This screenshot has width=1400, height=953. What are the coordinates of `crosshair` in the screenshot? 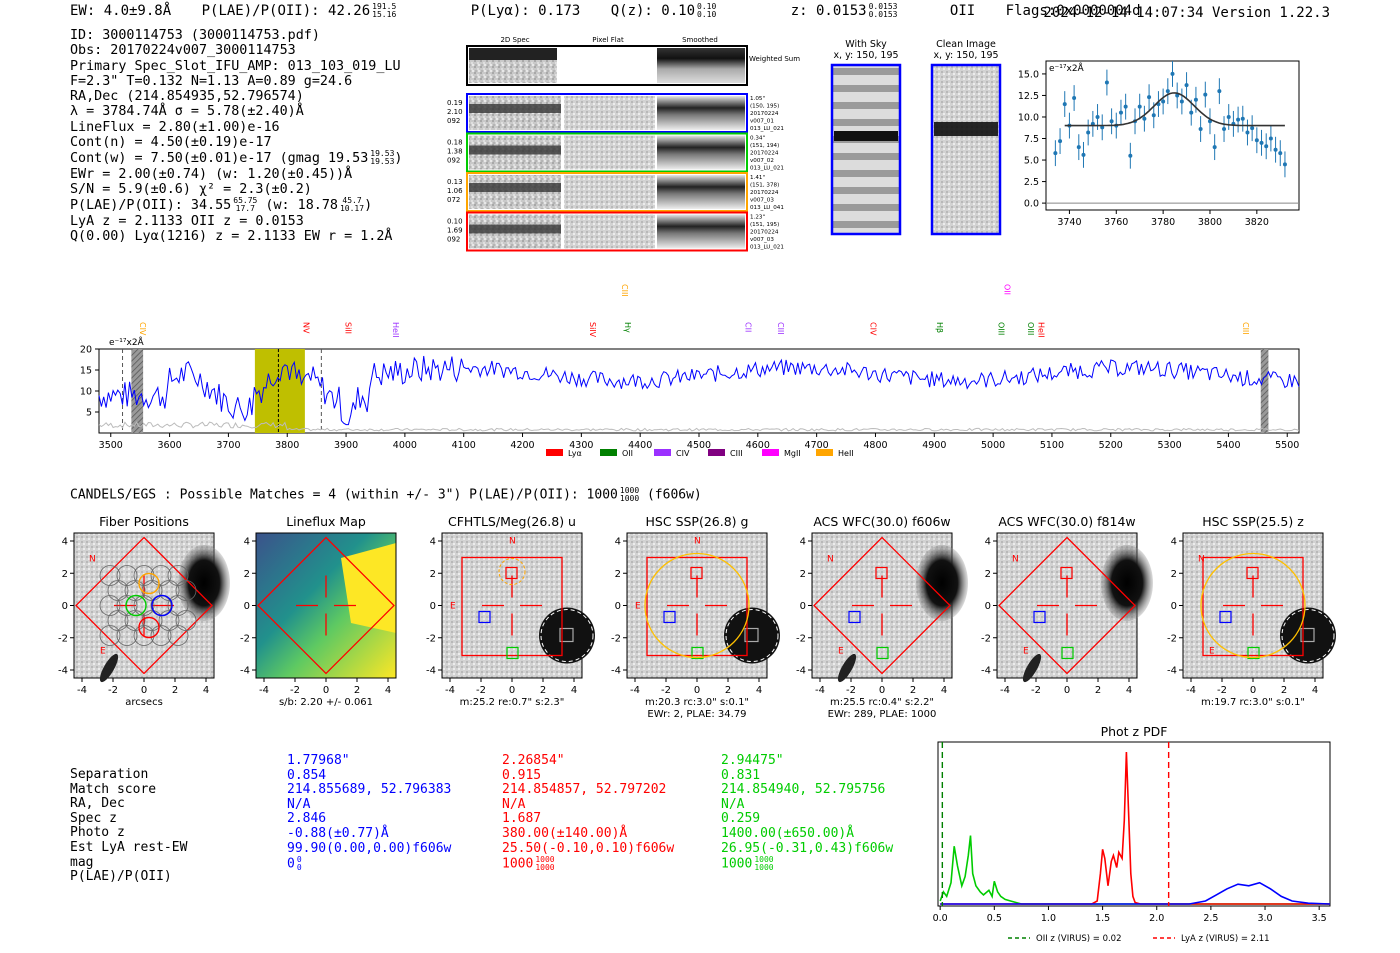 It's located at (1067, 605).